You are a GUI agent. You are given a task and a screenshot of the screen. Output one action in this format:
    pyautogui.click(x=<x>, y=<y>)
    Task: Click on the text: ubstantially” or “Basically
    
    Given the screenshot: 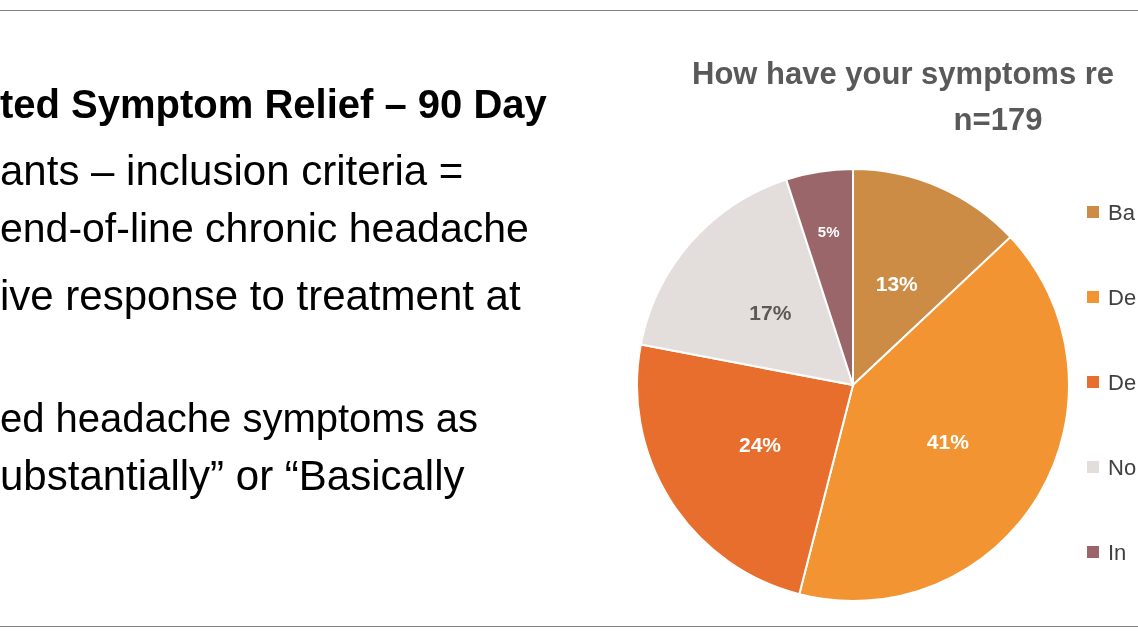 What is the action you would take?
    pyautogui.click(x=232, y=475)
    